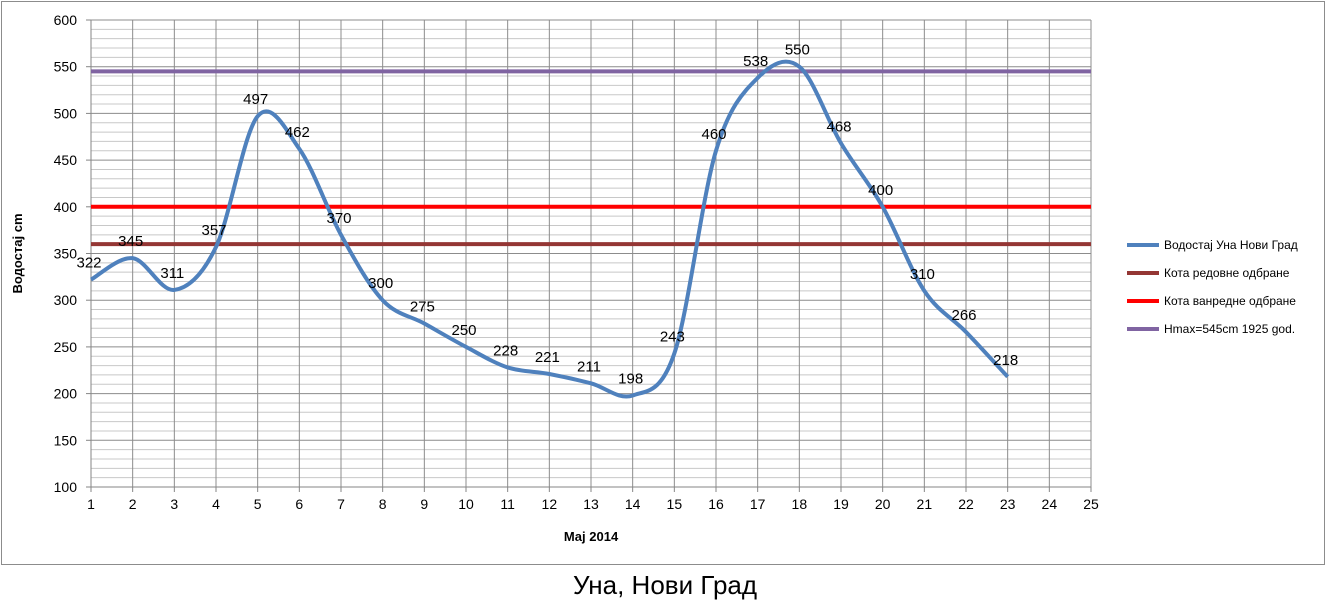 The image size is (1330, 613). Describe the element at coordinates (755, 61) in the screenshot. I see `data-label: 538` at that location.